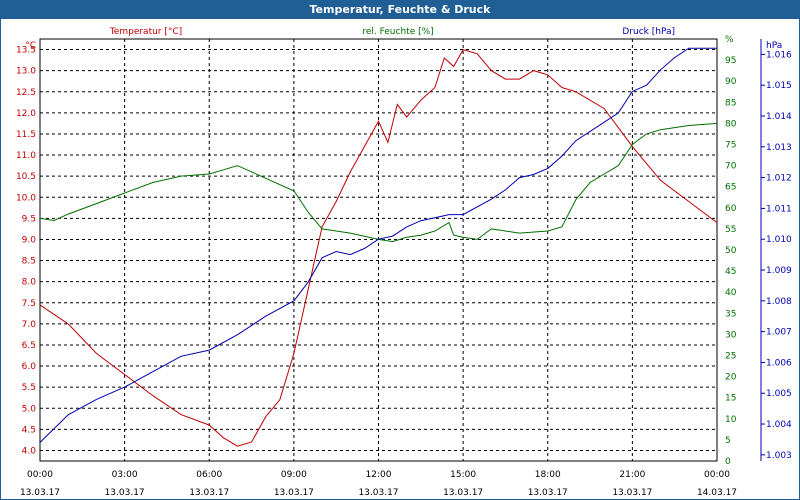  Describe the element at coordinates (29, 283) in the screenshot. I see `left-axis-tick-label: 8.0` at that location.